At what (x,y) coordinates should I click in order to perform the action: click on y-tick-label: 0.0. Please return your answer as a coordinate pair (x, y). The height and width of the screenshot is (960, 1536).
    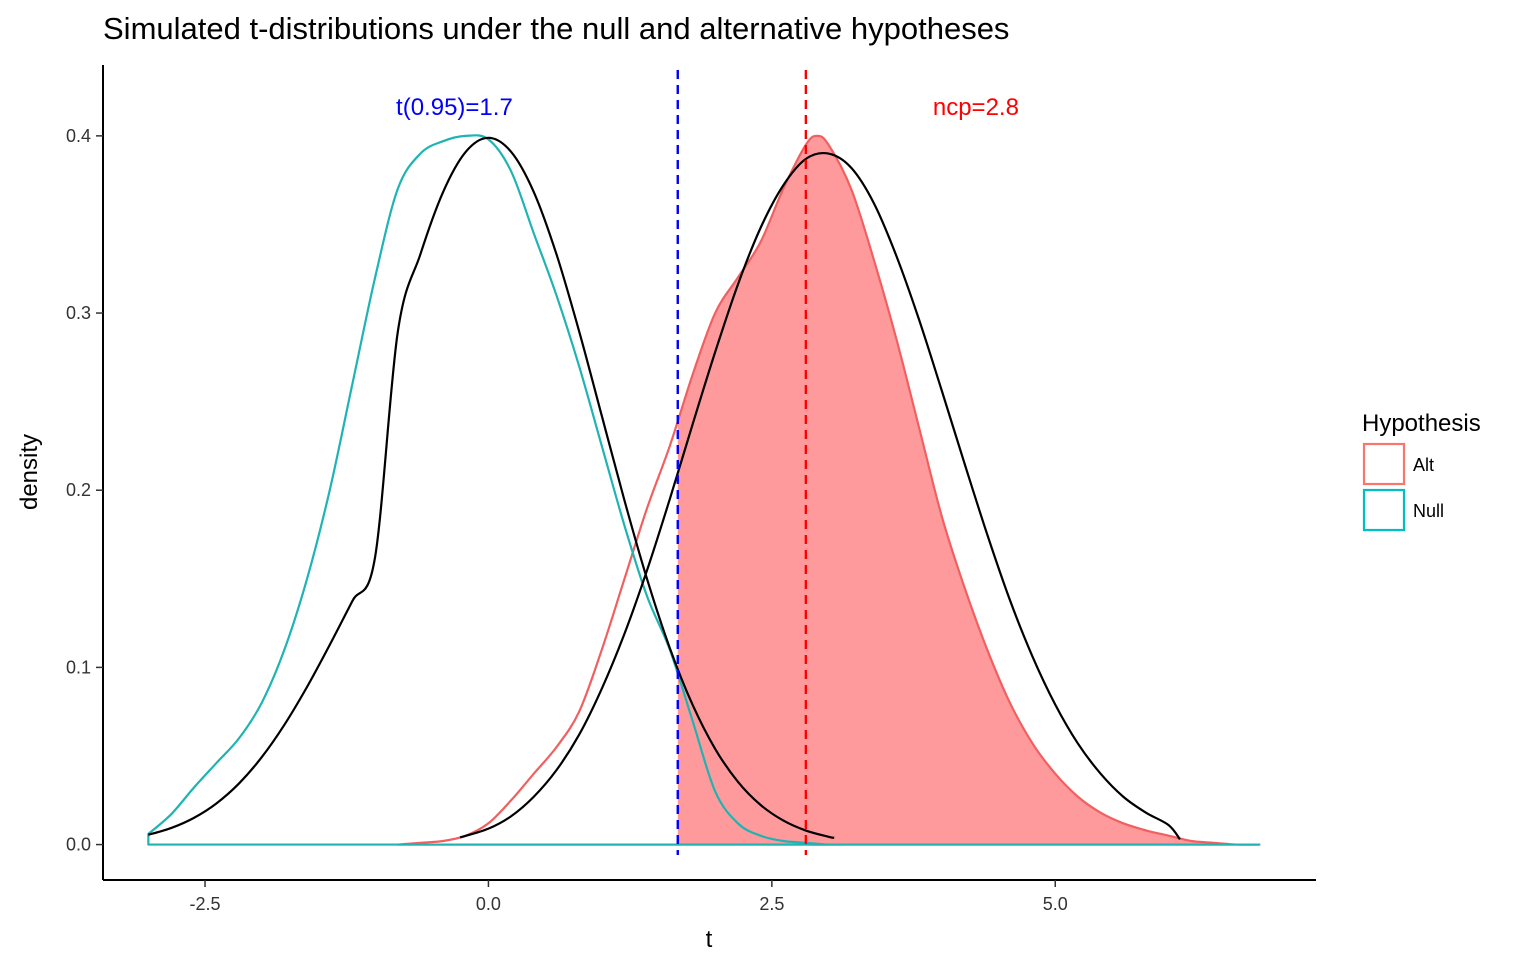
    Looking at the image, I should click on (78, 845).